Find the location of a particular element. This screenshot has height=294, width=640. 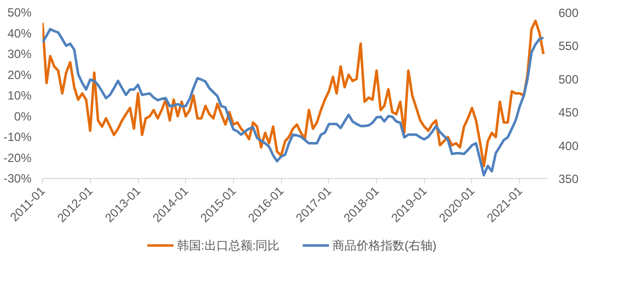

y2-tick-label: 400 is located at coordinates (568, 145).